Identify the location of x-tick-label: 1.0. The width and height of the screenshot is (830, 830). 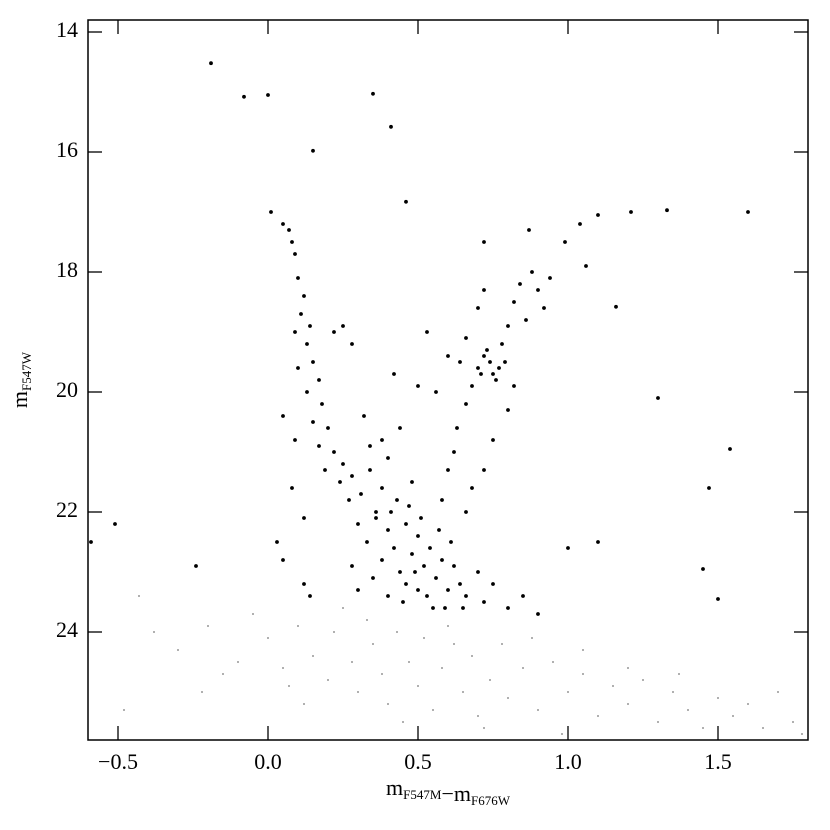
(568, 761).